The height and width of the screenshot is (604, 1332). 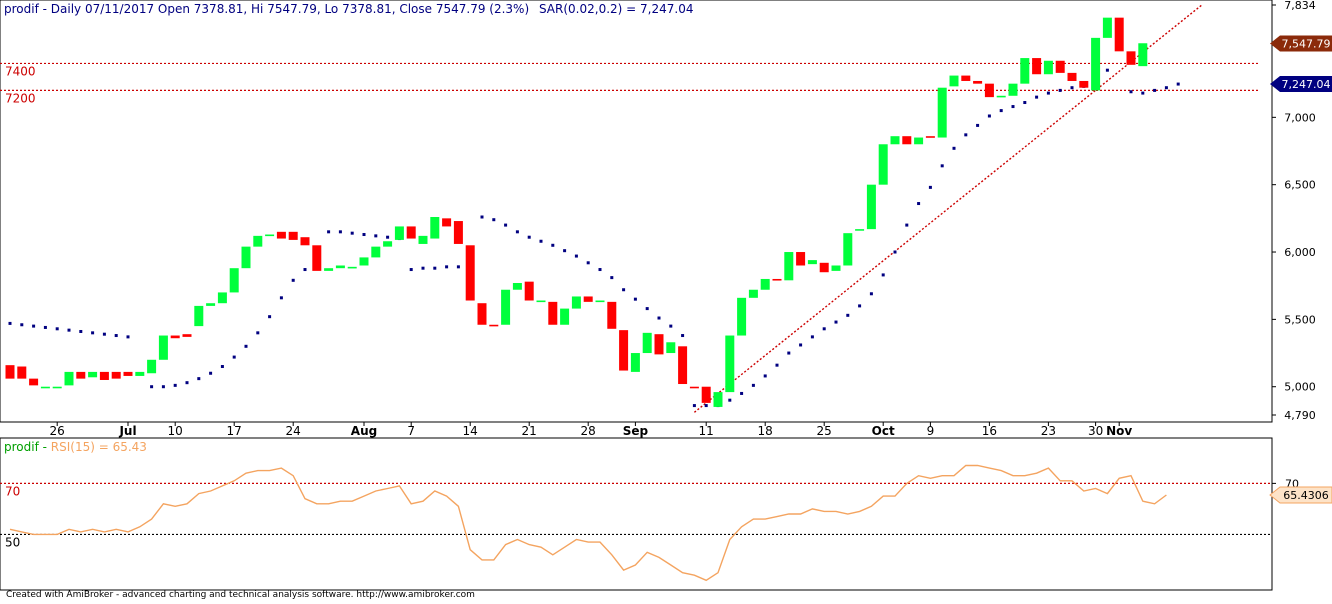 I want to click on rsi-header-prefix: prodif -, so click(x=27, y=447).